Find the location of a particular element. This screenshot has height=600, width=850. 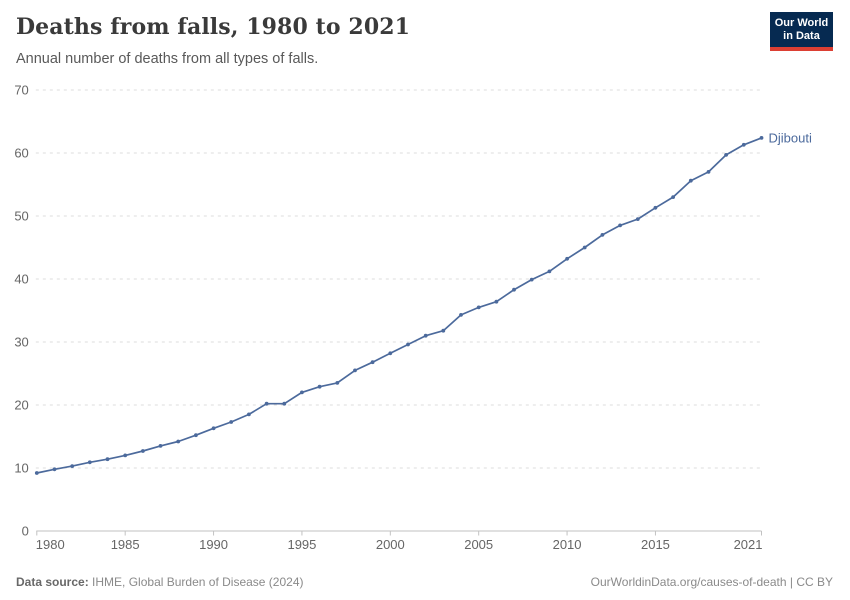

y-tick-label: 40 is located at coordinates (21, 279).